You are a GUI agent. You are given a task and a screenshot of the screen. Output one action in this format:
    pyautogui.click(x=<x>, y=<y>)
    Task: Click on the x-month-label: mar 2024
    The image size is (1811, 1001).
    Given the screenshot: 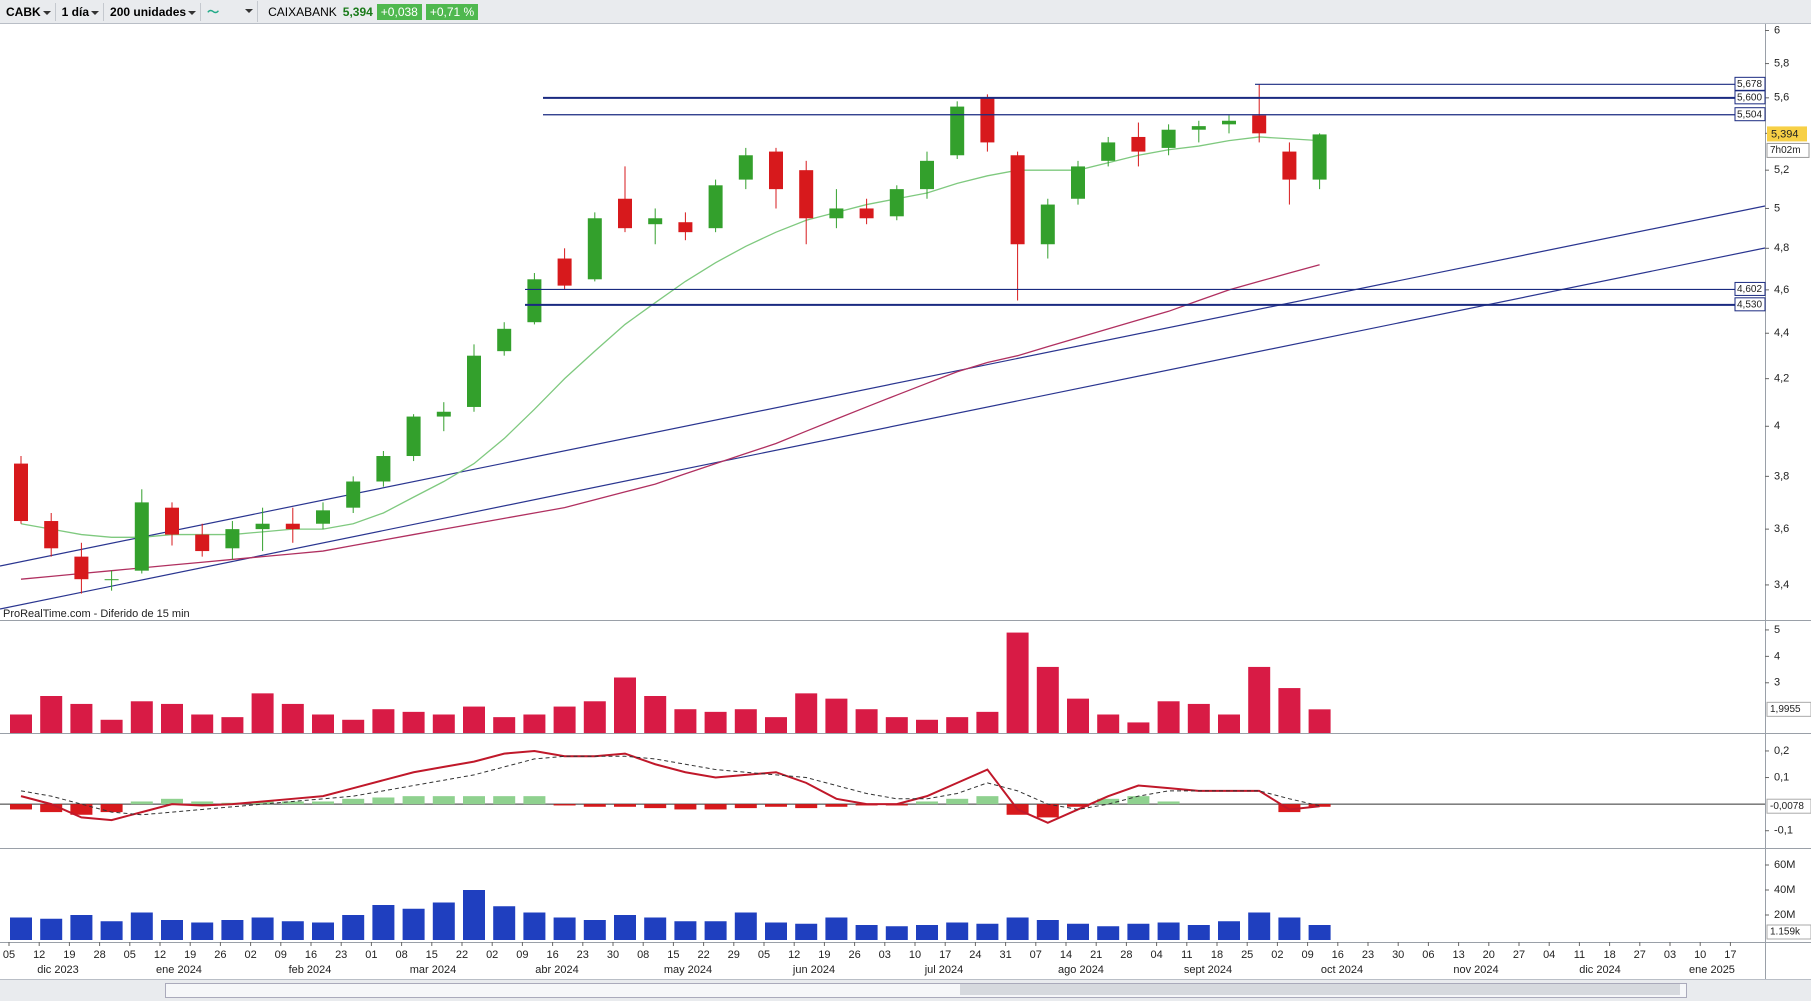 What is the action you would take?
    pyautogui.click(x=433, y=970)
    